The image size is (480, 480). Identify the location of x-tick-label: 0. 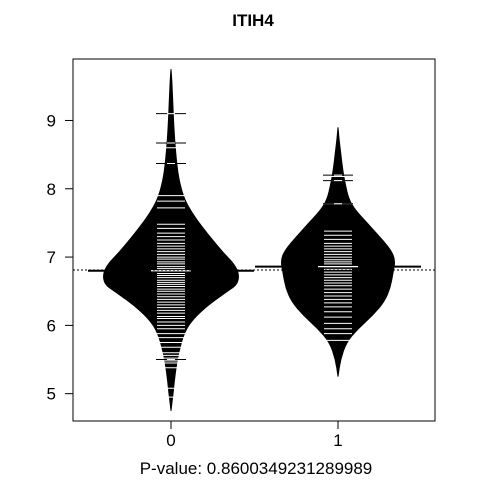
(170, 440).